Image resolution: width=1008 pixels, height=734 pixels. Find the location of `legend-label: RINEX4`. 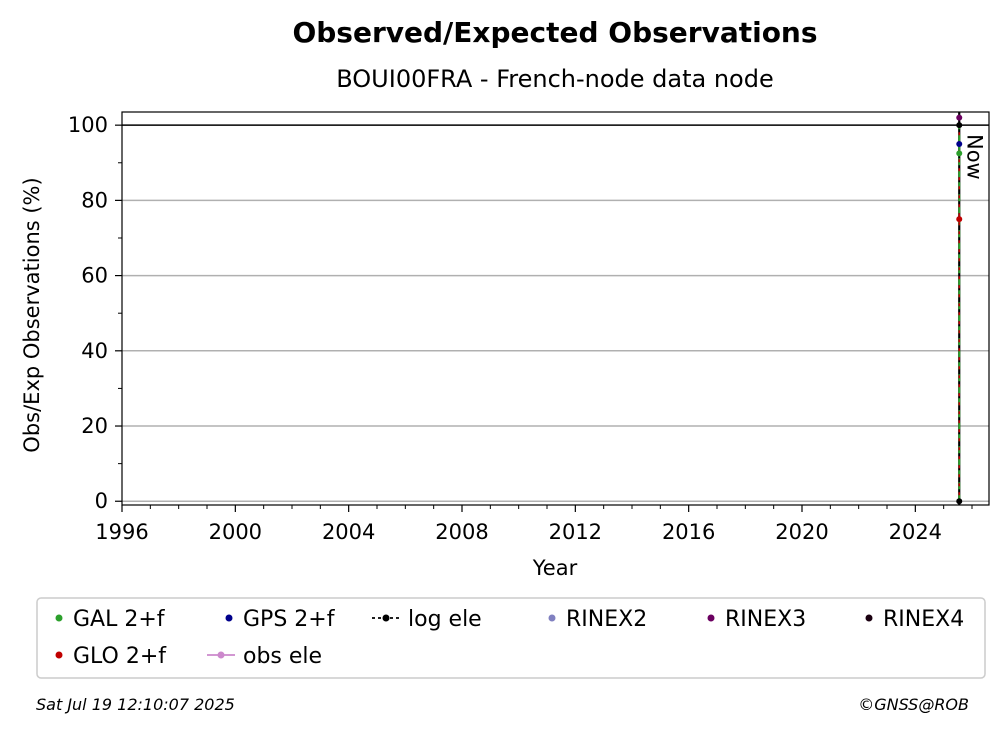

legend-label: RINEX4 is located at coordinates (923, 619).